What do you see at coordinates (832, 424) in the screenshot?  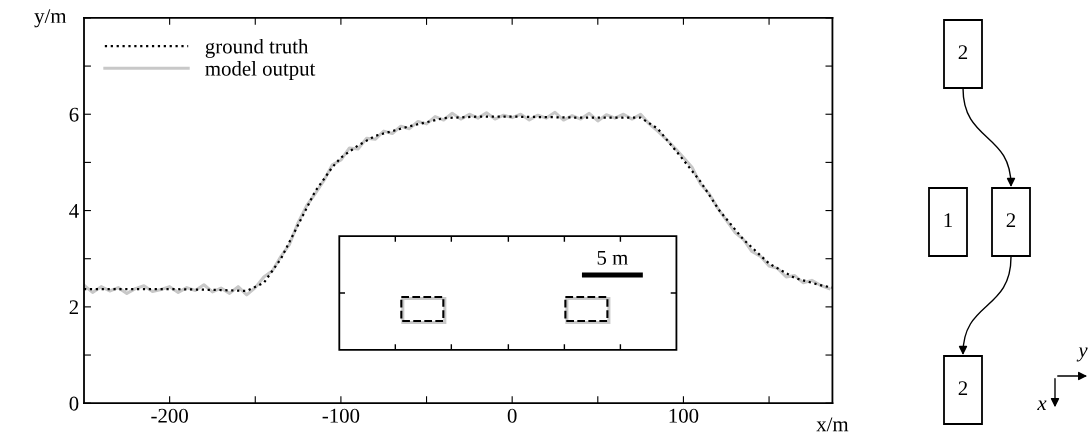 I see `x-axis-title: x/m` at bounding box center [832, 424].